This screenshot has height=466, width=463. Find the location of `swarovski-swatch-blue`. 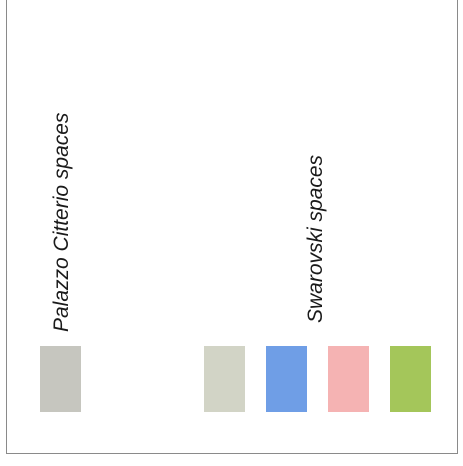

swarovski-swatch-blue is located at coordinates (286, 379).